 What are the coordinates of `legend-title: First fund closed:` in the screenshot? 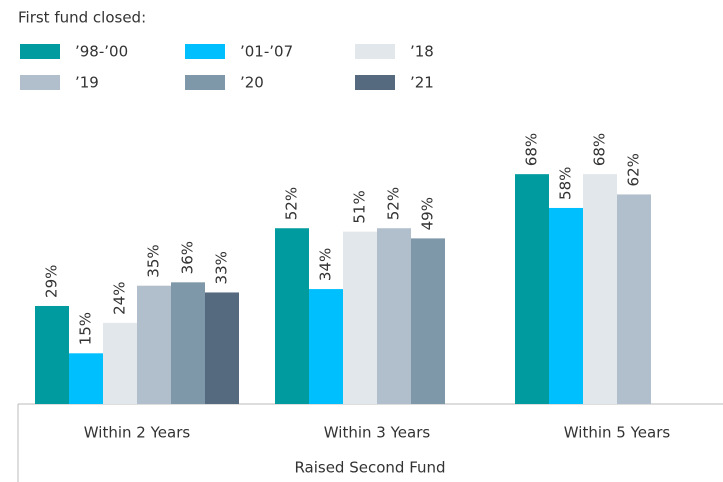 It's located at (82, 18).